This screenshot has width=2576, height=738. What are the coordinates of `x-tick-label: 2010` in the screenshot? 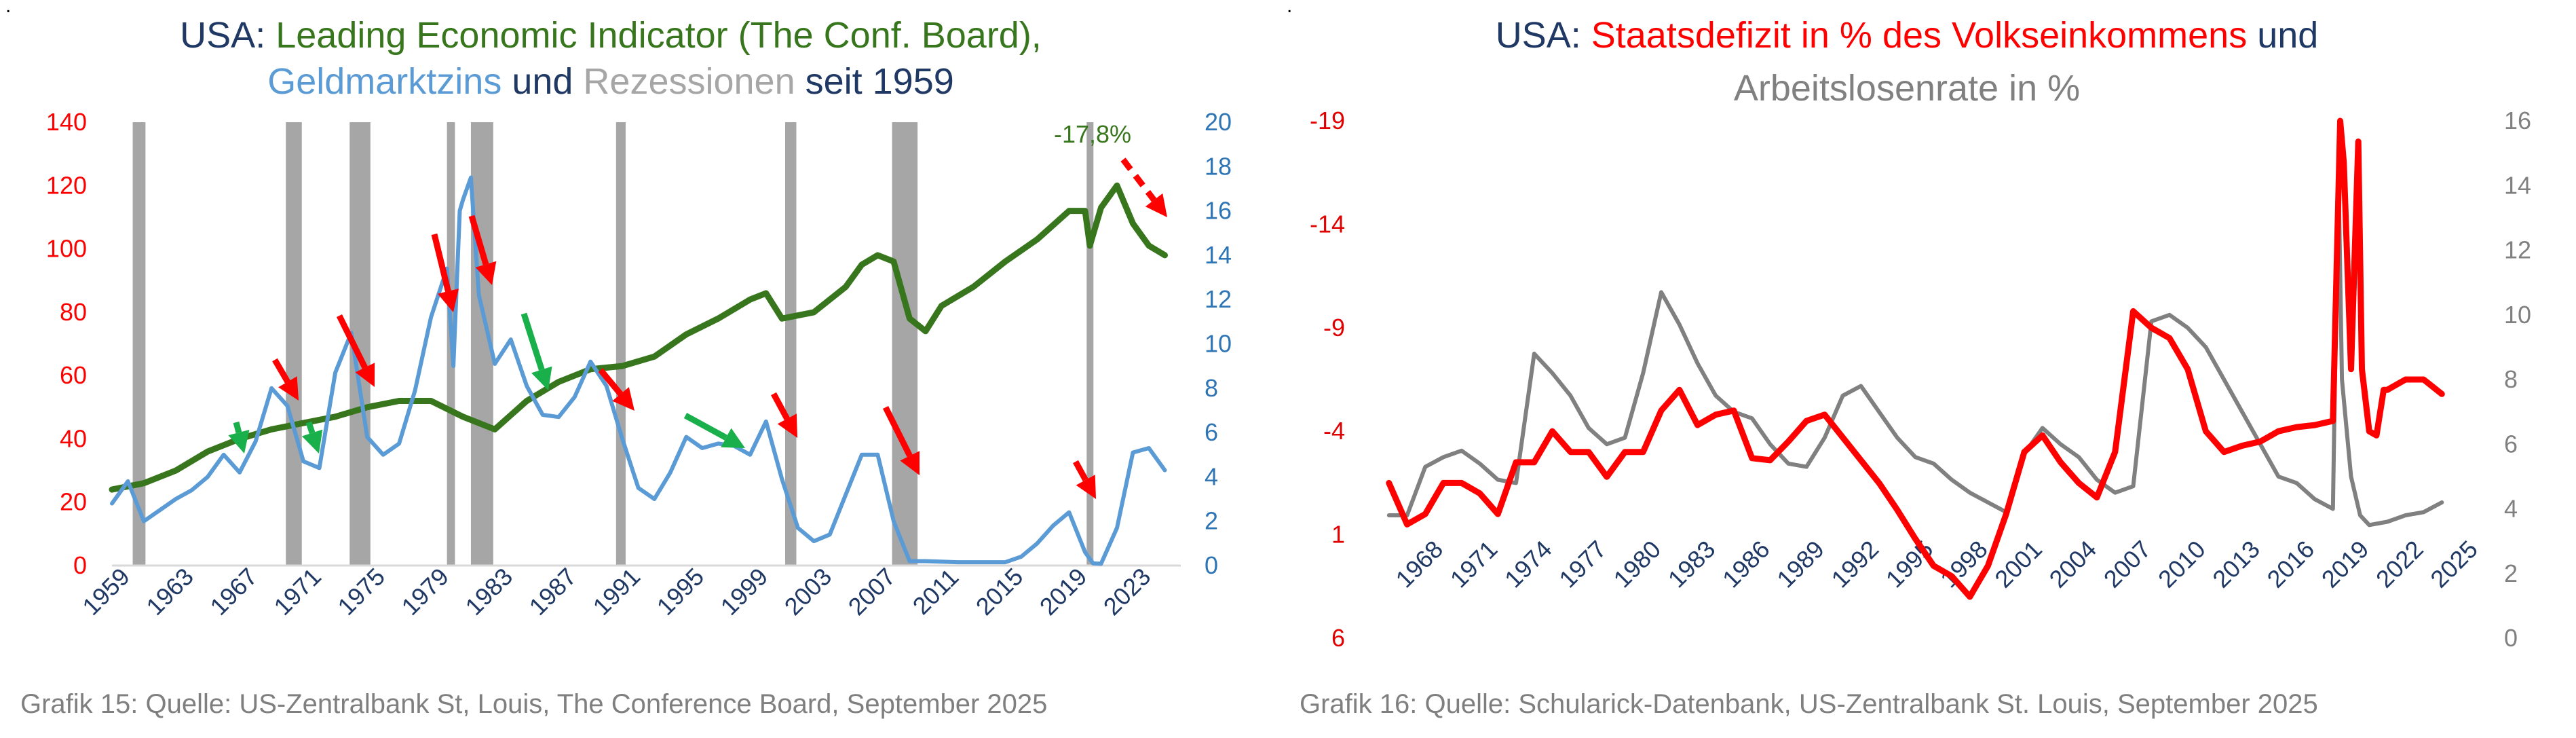 It's located at (2182, 564).